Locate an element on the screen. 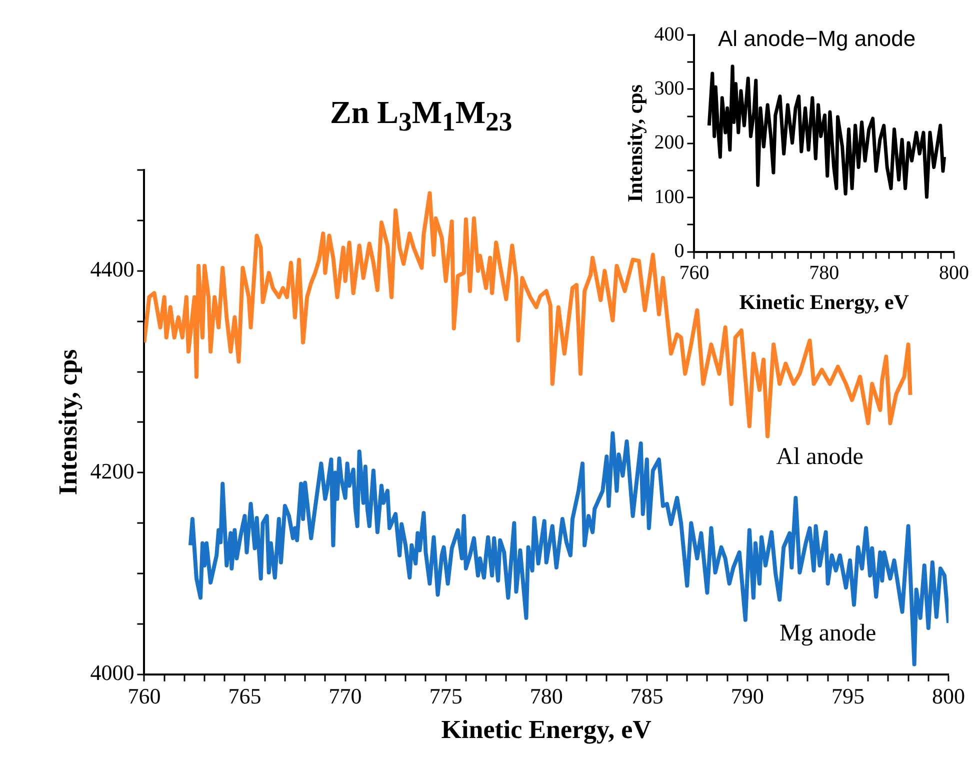 The height and width of the screenshot is (761, 976). series-label: Al anode is located at coordinates (820, 457).